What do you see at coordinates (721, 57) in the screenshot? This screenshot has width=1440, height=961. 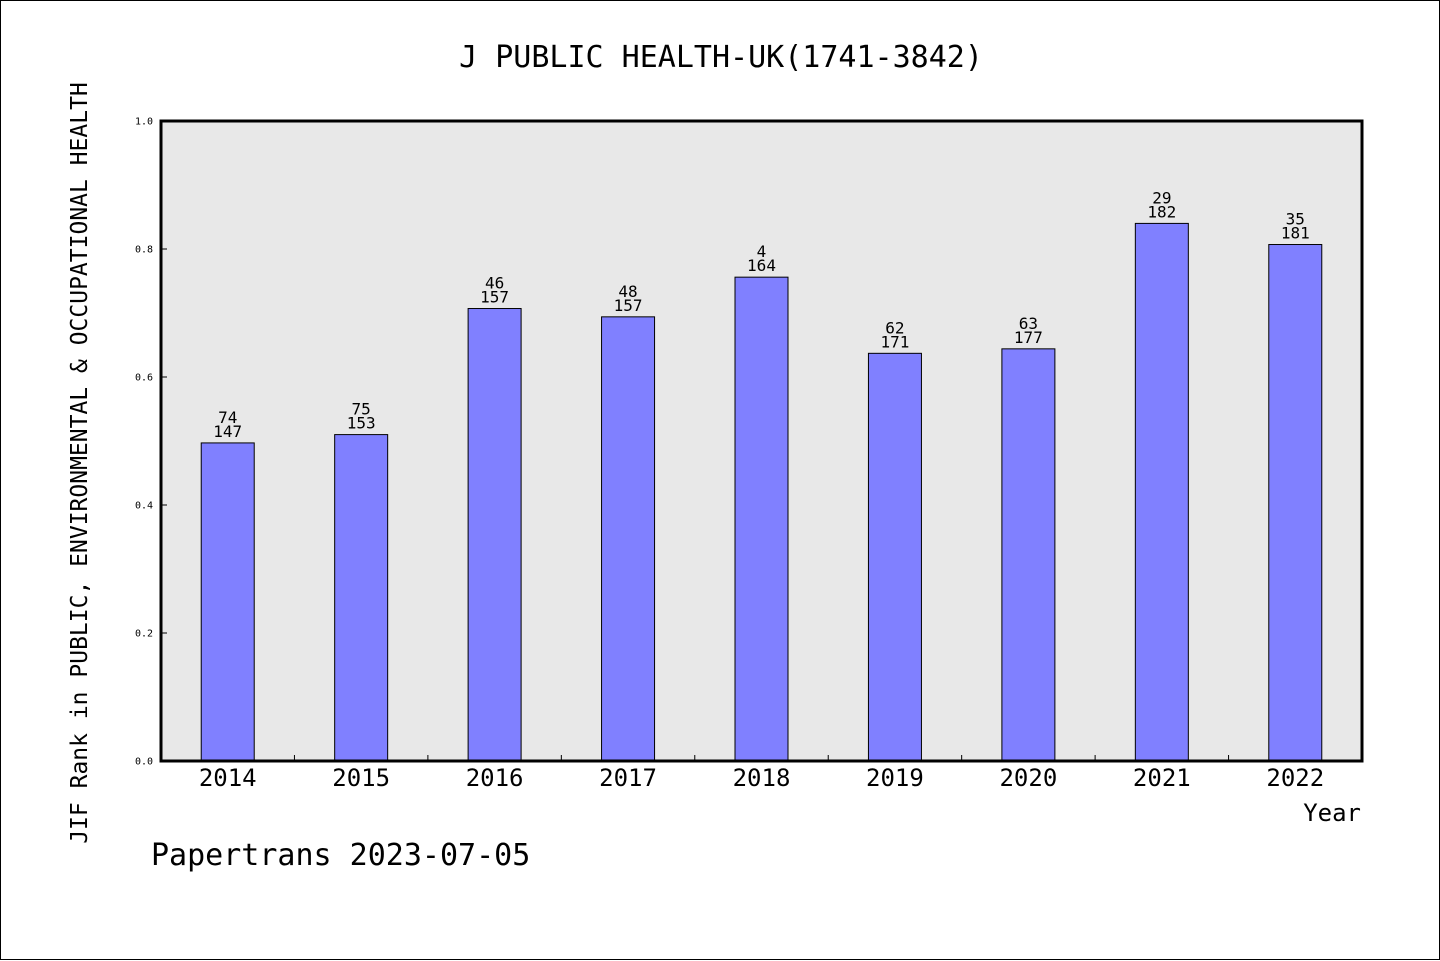 I see `chart-title: J PUBLIC HEALTH-UK(1741-3842)` at bounding box center [721, 57].